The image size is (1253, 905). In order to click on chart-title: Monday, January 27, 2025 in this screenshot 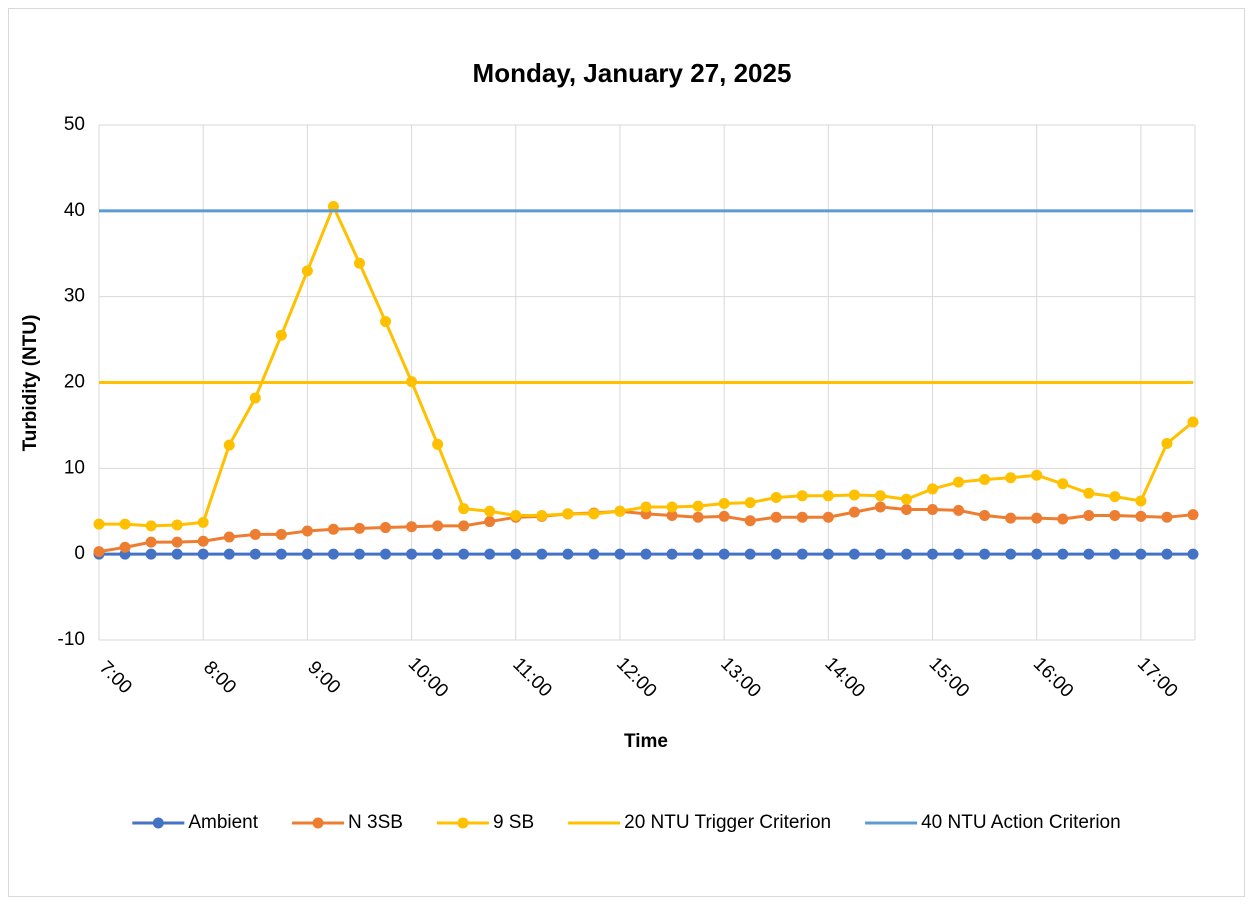, I will do `click(632, 73)`.